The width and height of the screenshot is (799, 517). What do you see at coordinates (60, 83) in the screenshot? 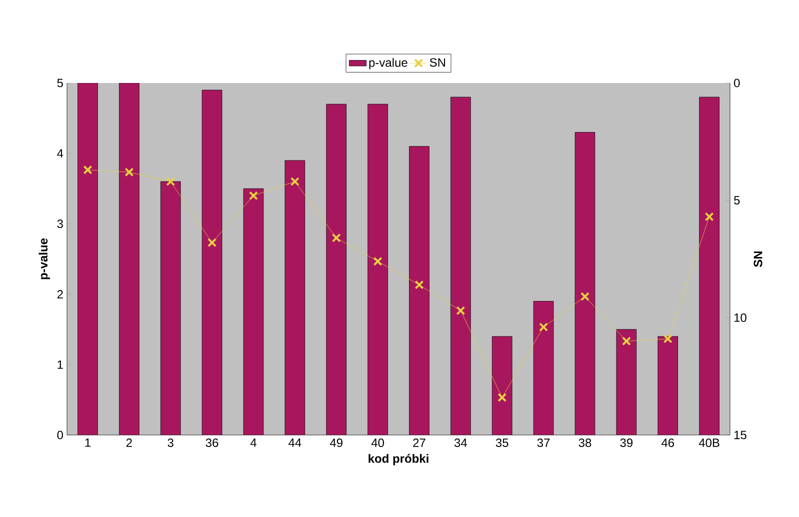
I see `y-tick-label: 5` at bounding box center [60, 83].